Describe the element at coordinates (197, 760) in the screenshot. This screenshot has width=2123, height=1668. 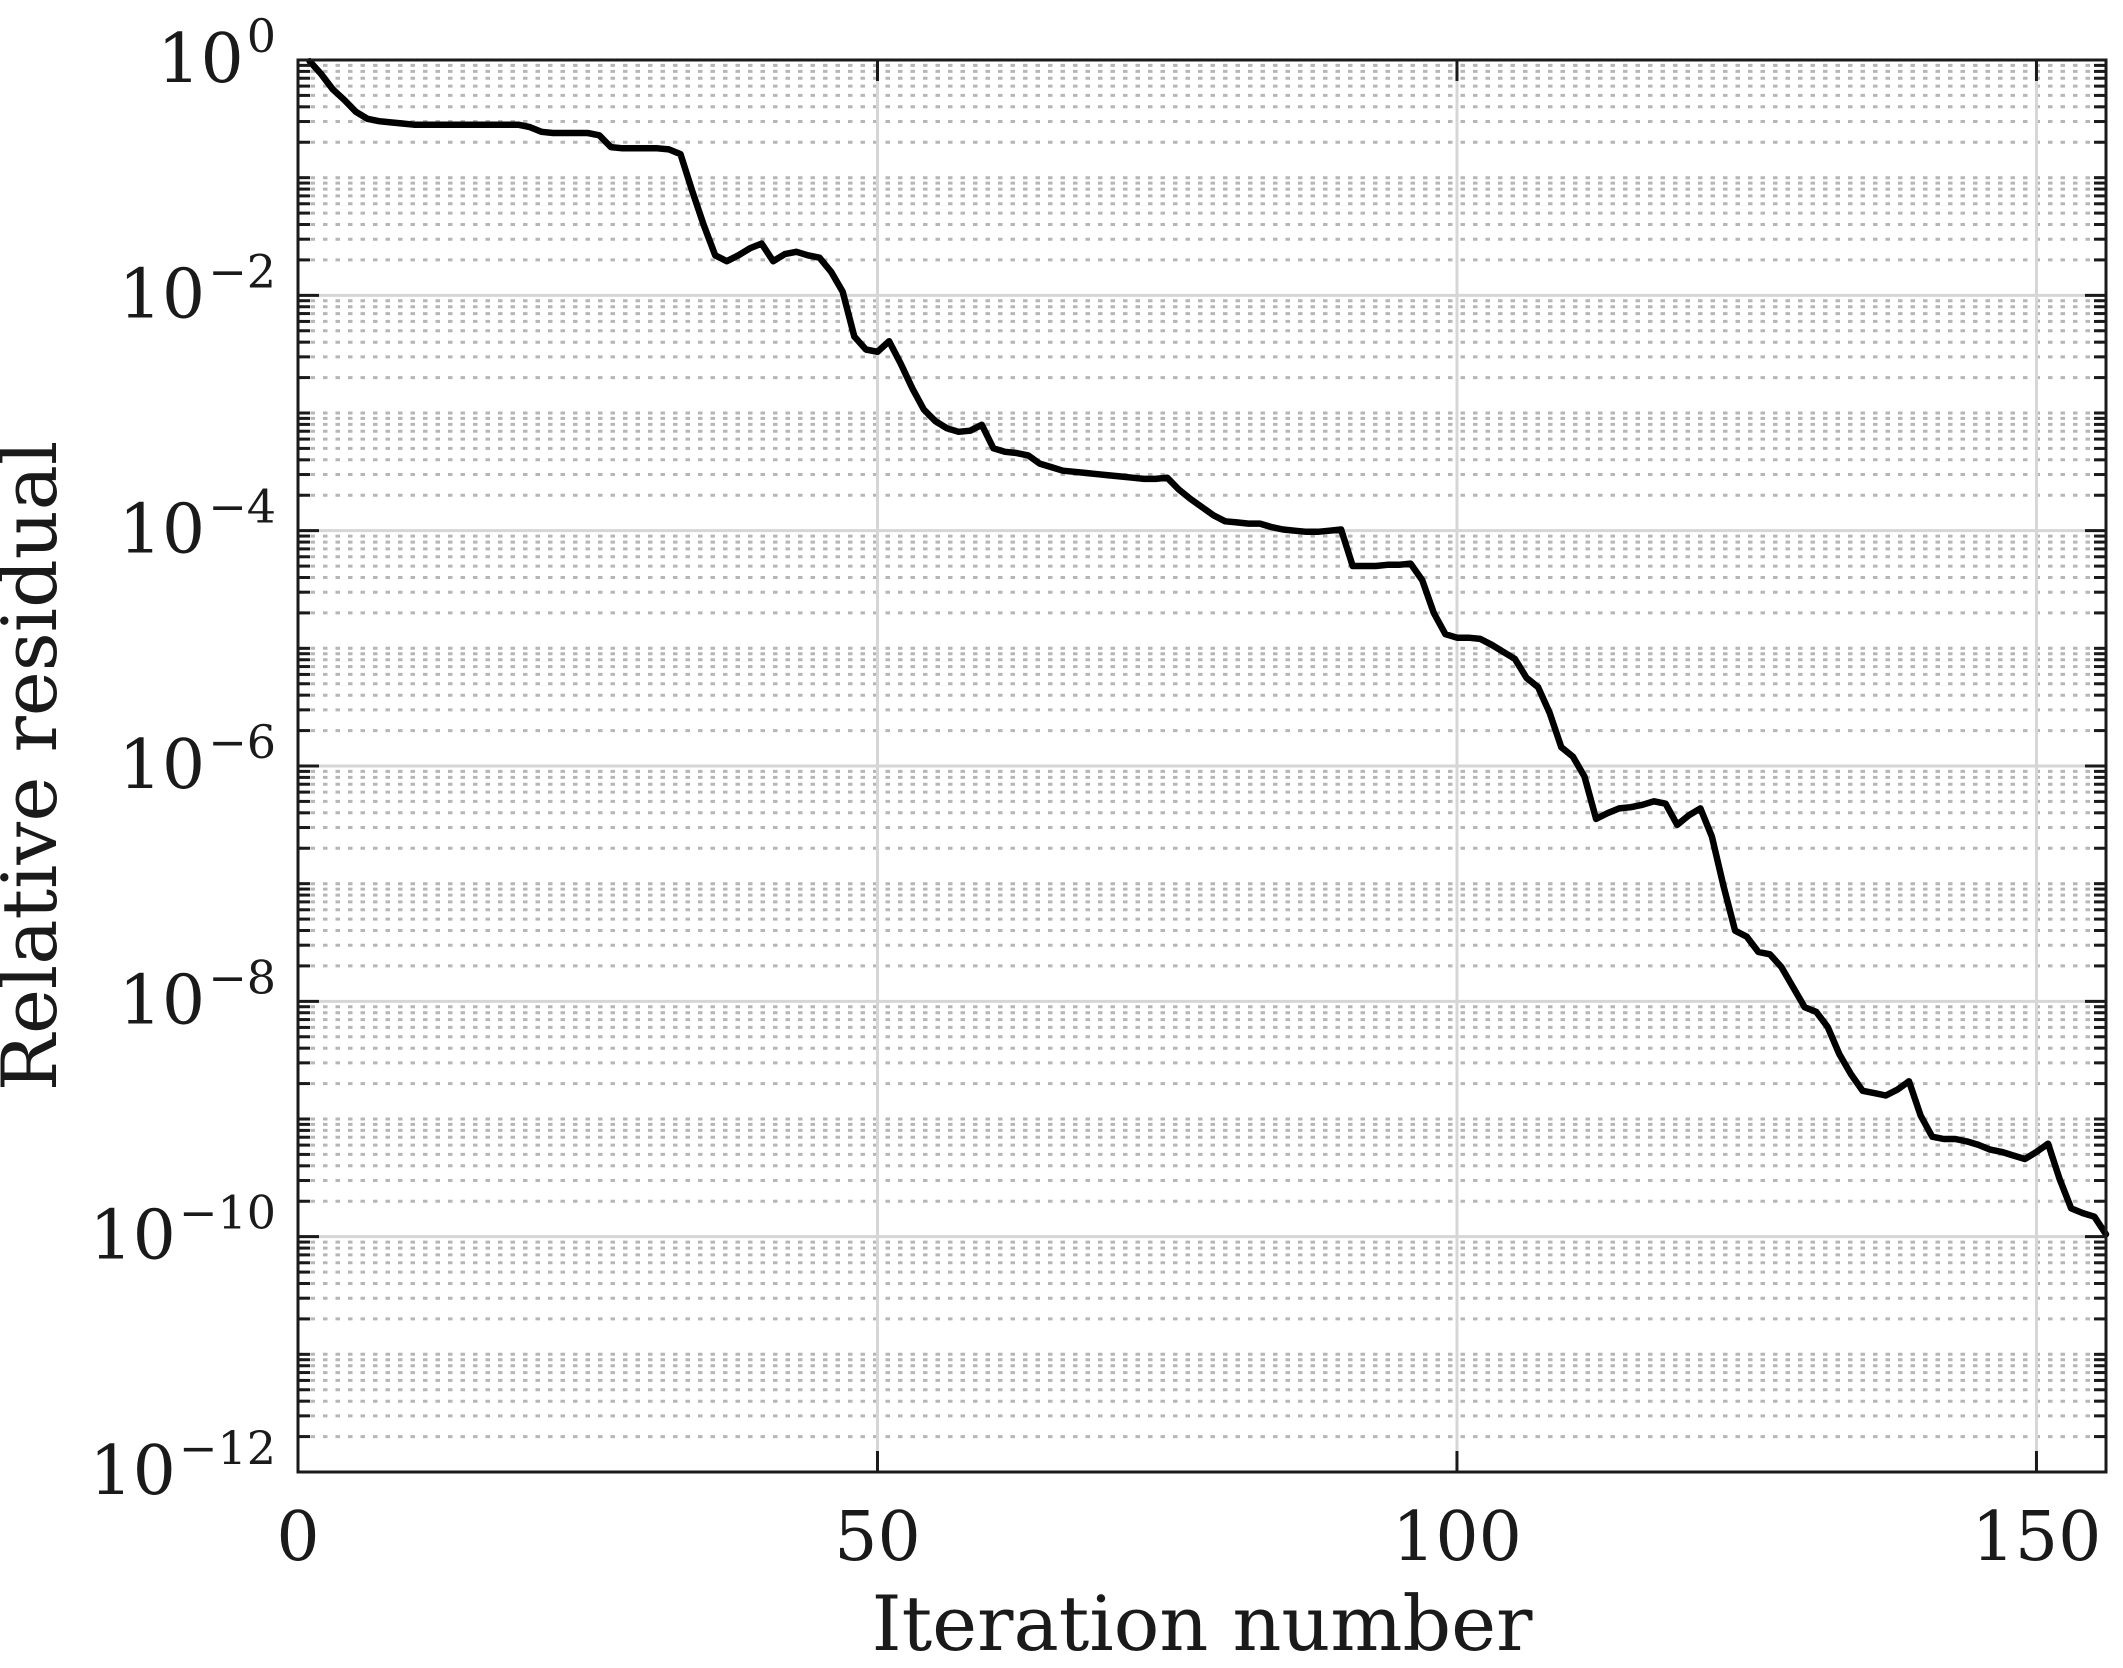
I see `y-tick-label: 10⁻⁶` at that location.